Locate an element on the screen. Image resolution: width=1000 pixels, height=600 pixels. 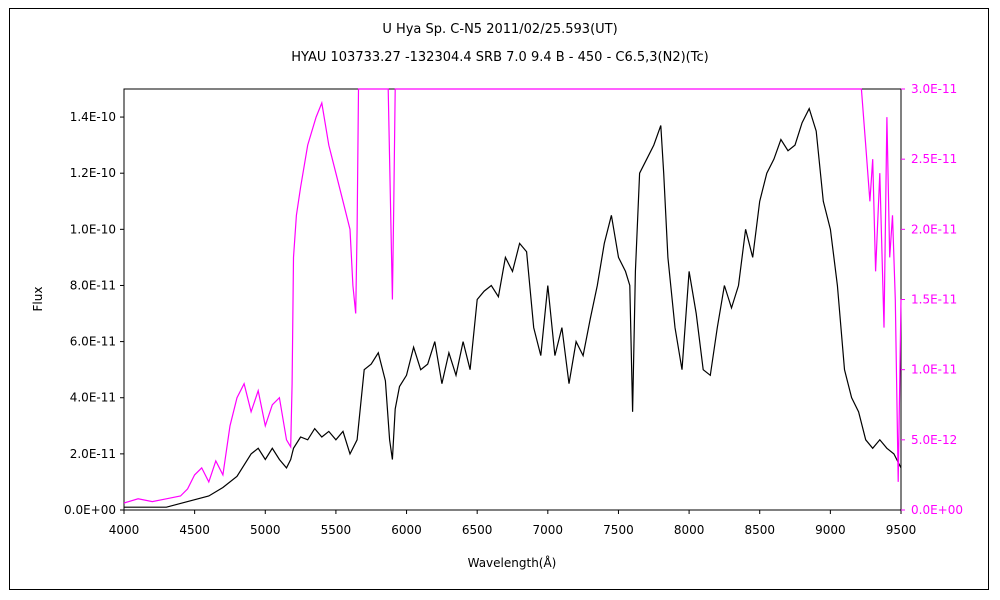
x-tick-label: 7000 is located at coordinates (548, 530).